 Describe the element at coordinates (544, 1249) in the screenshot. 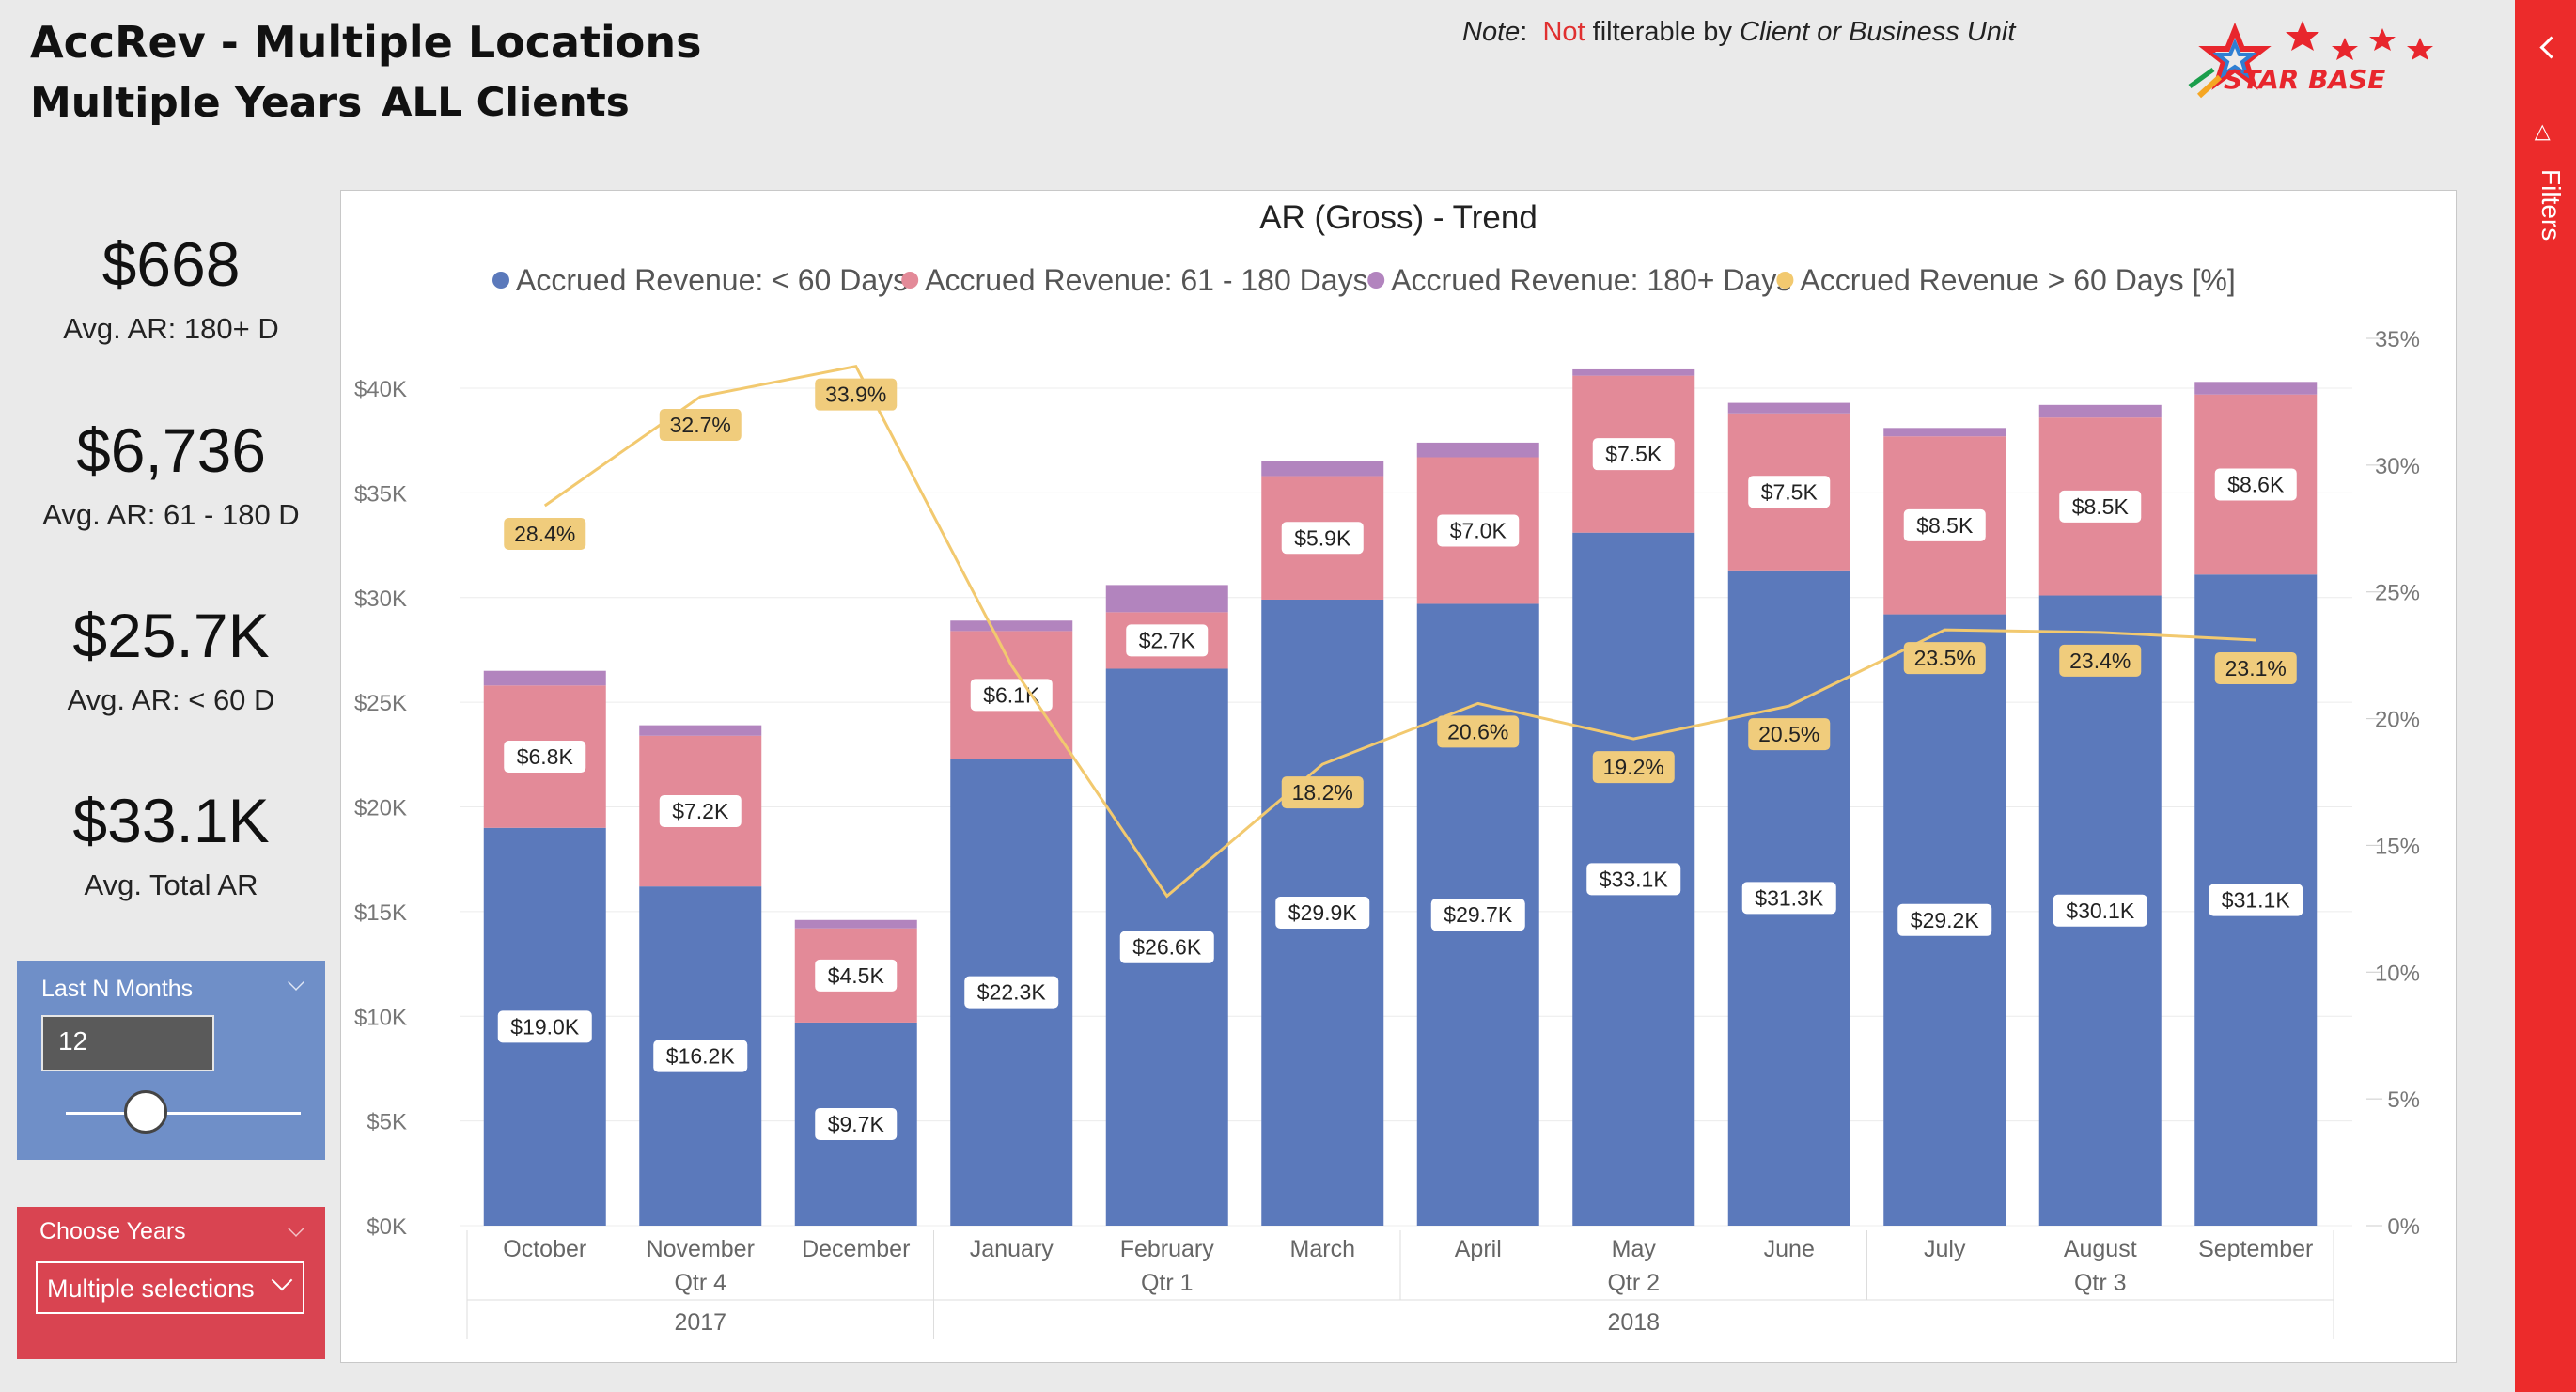

I see `x-tick-label: October` at that location.